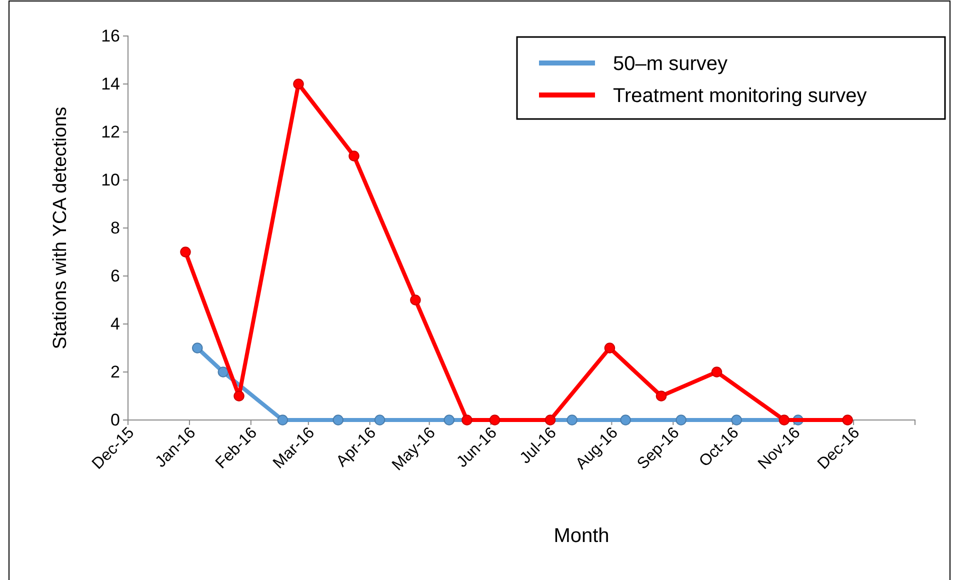  What do you see at coordinates (110, 132) in the screenshot?
I see `y-tick-label: 12` at bounding box center [110, 132].